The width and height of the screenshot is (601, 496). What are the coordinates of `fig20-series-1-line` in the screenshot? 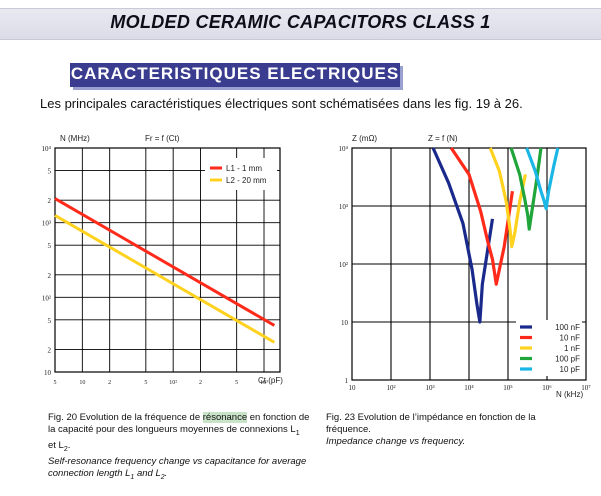 It's located at (165, 262).